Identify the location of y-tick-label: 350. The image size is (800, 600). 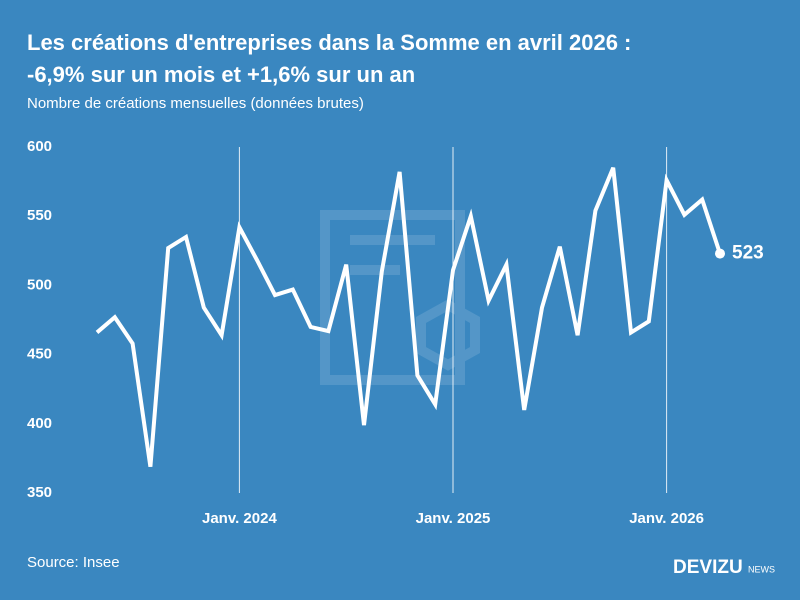
(39, 492).